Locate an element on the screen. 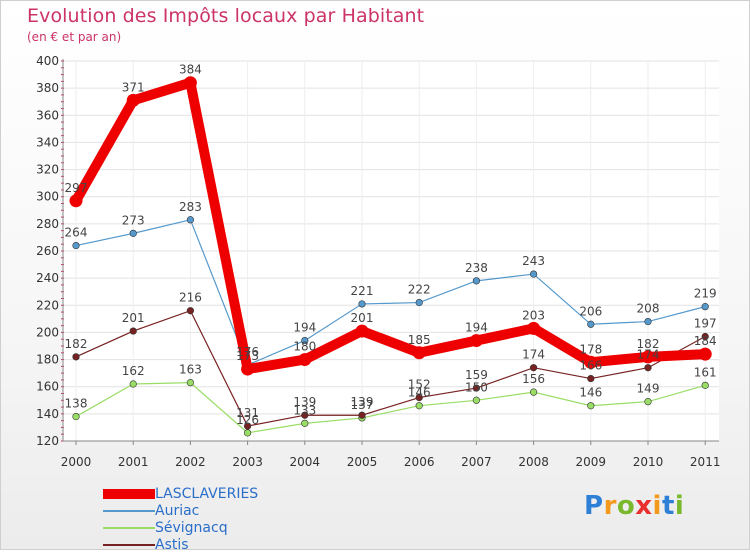  y-tick-label: 160 is located at coordinates (47, 387).